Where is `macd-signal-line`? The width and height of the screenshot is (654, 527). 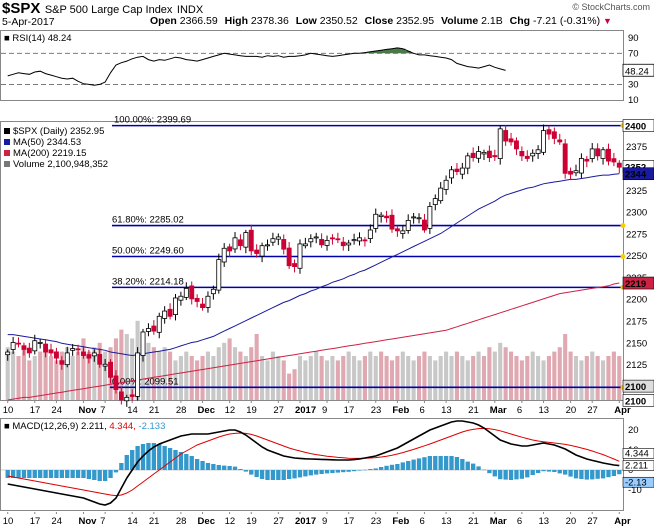 macd-signal-line is located at coordinates (313, 462).